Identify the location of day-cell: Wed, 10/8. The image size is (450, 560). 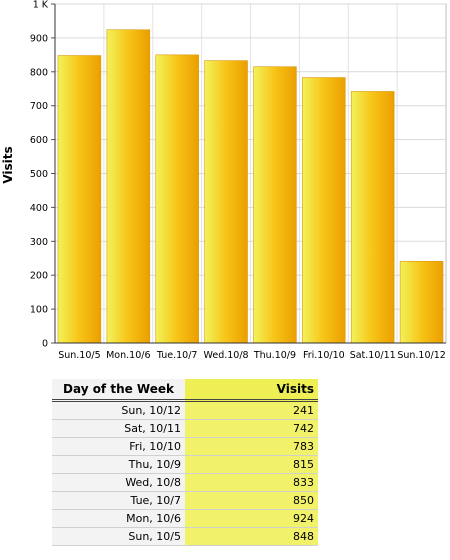
(118, 482).